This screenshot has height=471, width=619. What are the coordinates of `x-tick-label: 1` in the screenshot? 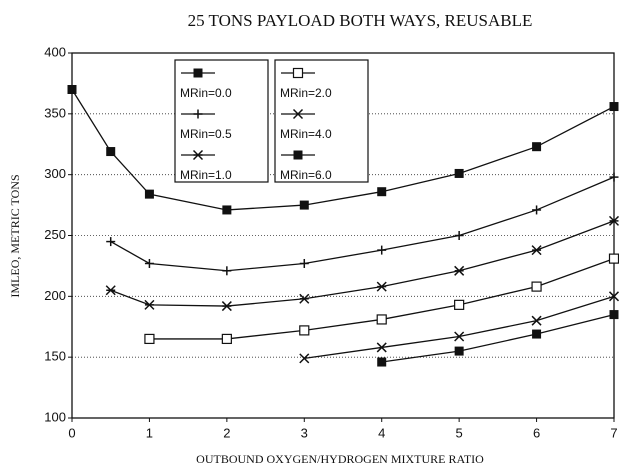 It's located at (149, 432).